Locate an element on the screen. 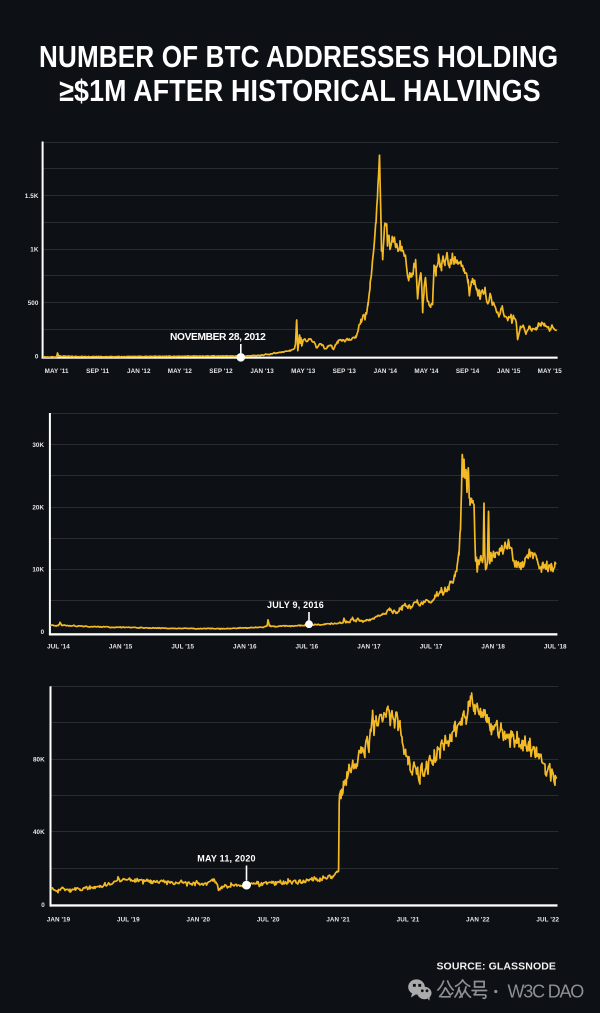 The width and height of the screenshot is (600, 1013). svg-text: JAN '16 is located at coordinates (245, 647).